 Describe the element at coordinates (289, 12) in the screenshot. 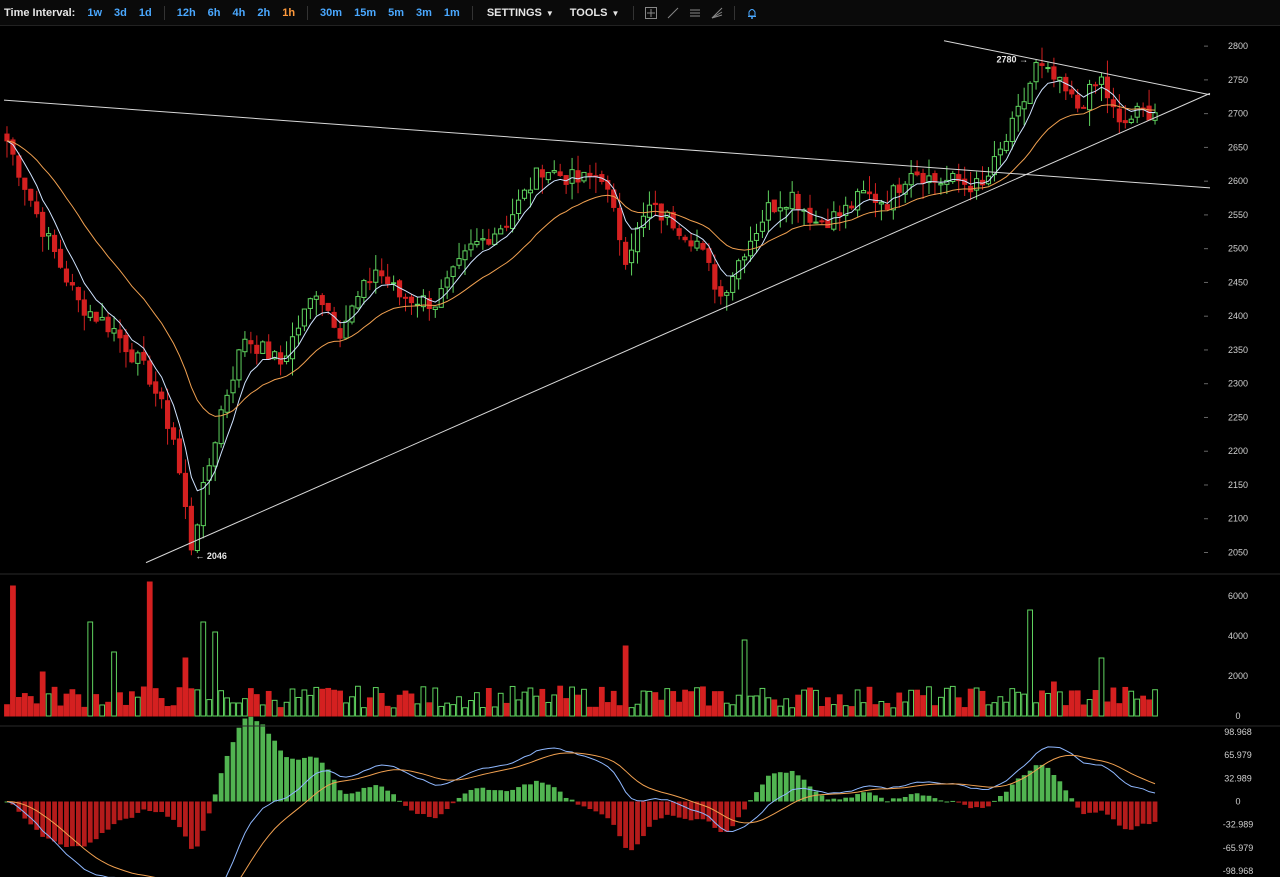

I see `interval-1h: 1h` at that location.